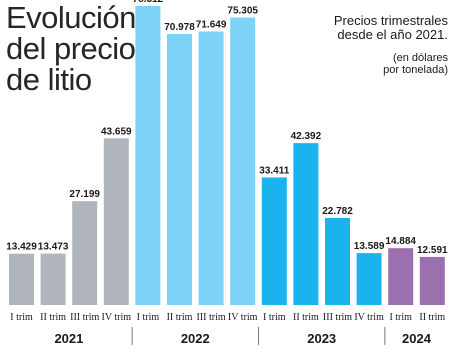  I want to click on chart-subtitle: Precios trimestrales desde el año 2021., so click(391, 28).